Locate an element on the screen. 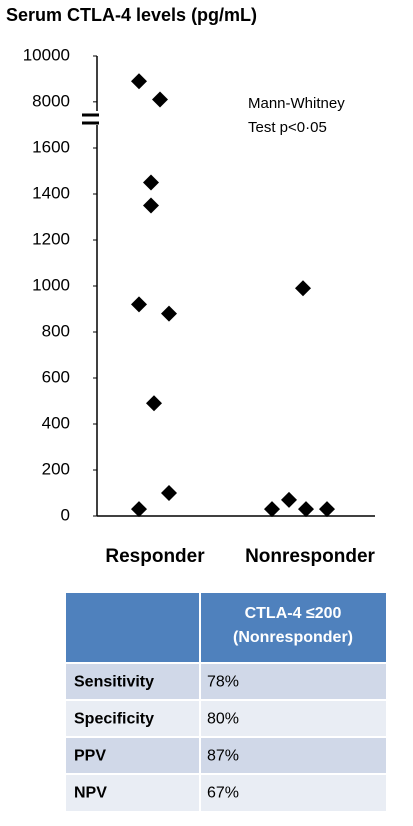 Image resolution: width=413 pixels, height=826 pixels. table-header-text: CTLA-4 ≤200 is located at coordinates (293, 613).